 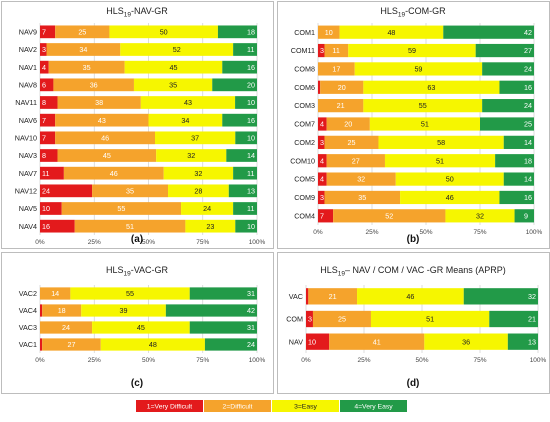 I want to click on chart-title: HLS19-VAC-GR, so click(x=137, y=271).